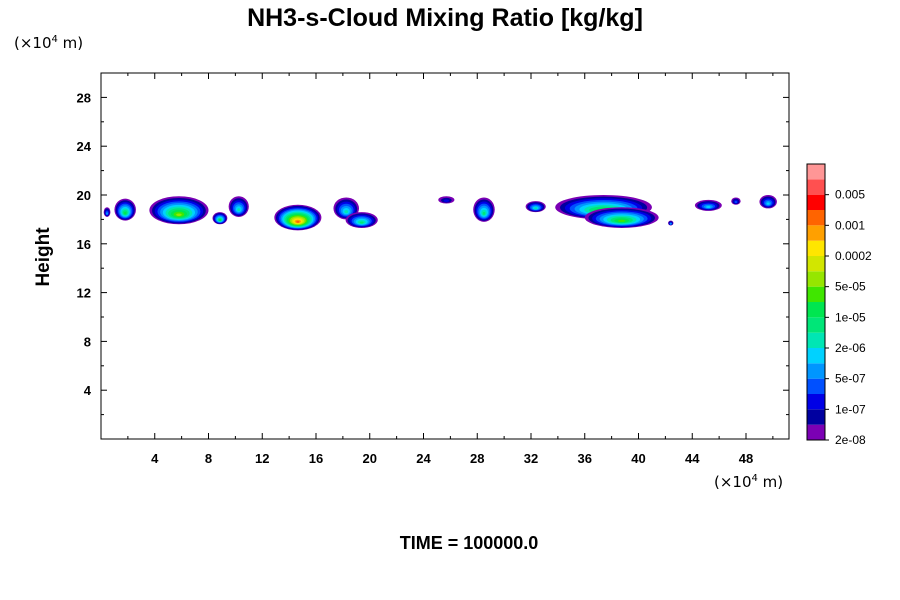 This screenshot has height=600, width=900. I want to click on colorbar-label: 2e-06, so click(850, 348).